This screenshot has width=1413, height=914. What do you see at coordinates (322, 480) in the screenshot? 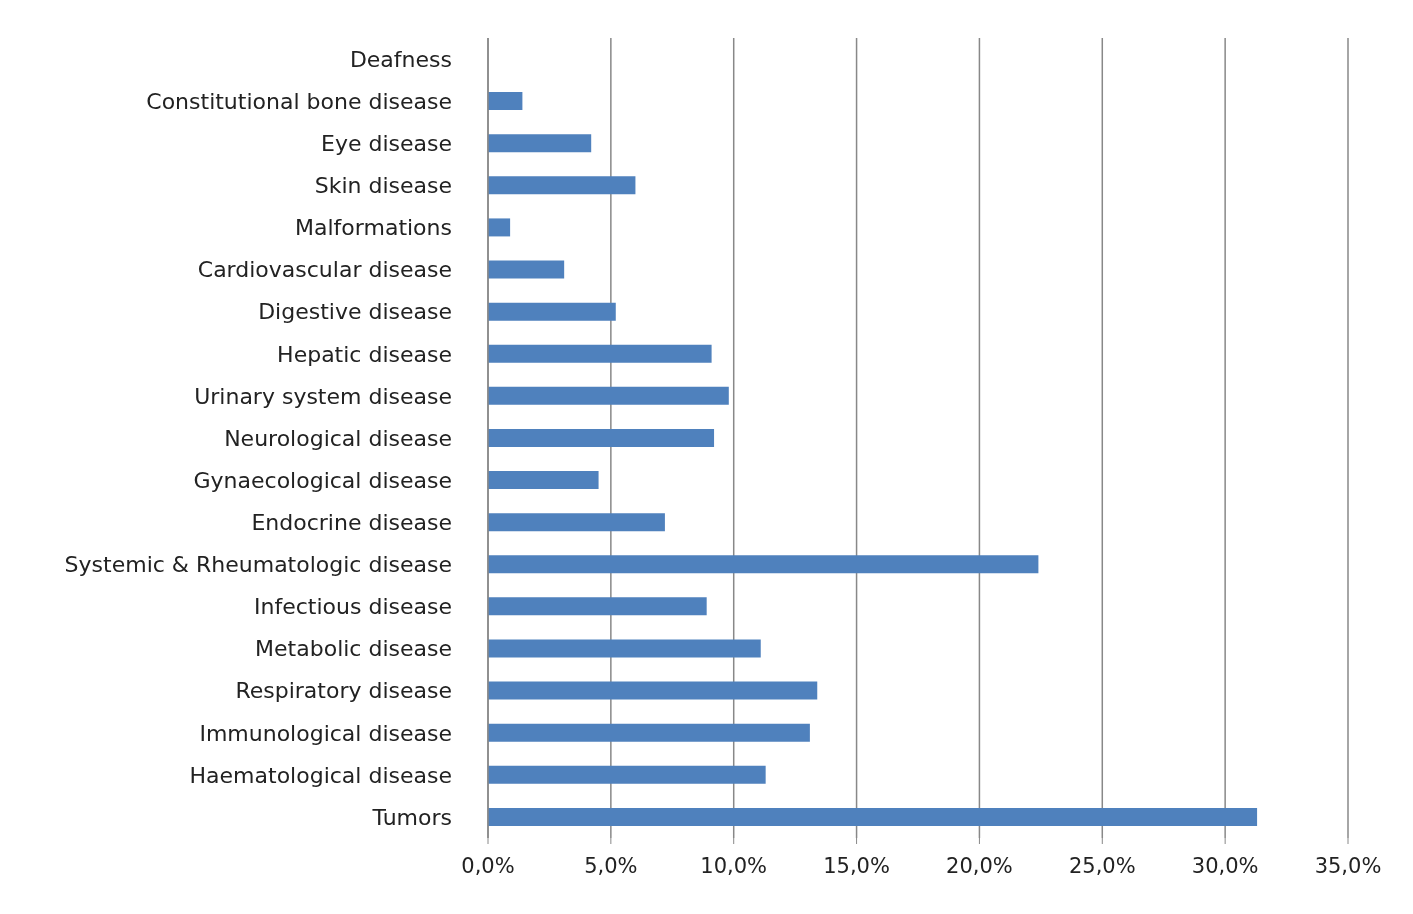
I see `y-tick-label: Gynaecological disease` at bounding box center [322, 480].